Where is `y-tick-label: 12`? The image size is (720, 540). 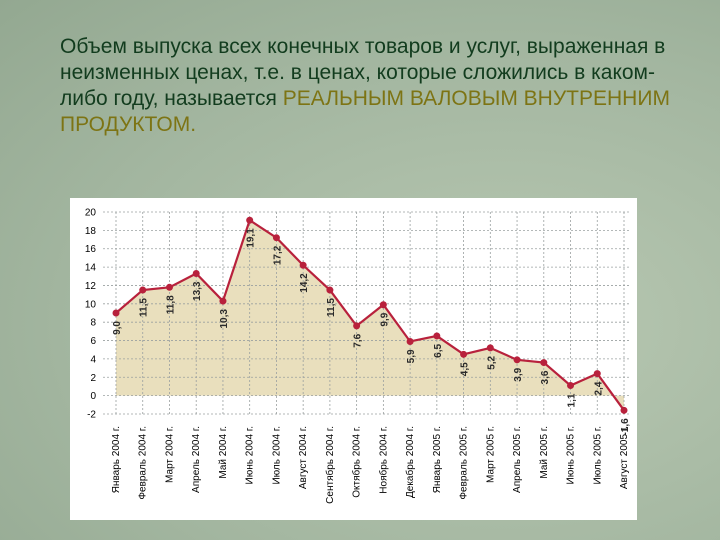
y-tick-label: 12 is located at coordinates (91, 286).